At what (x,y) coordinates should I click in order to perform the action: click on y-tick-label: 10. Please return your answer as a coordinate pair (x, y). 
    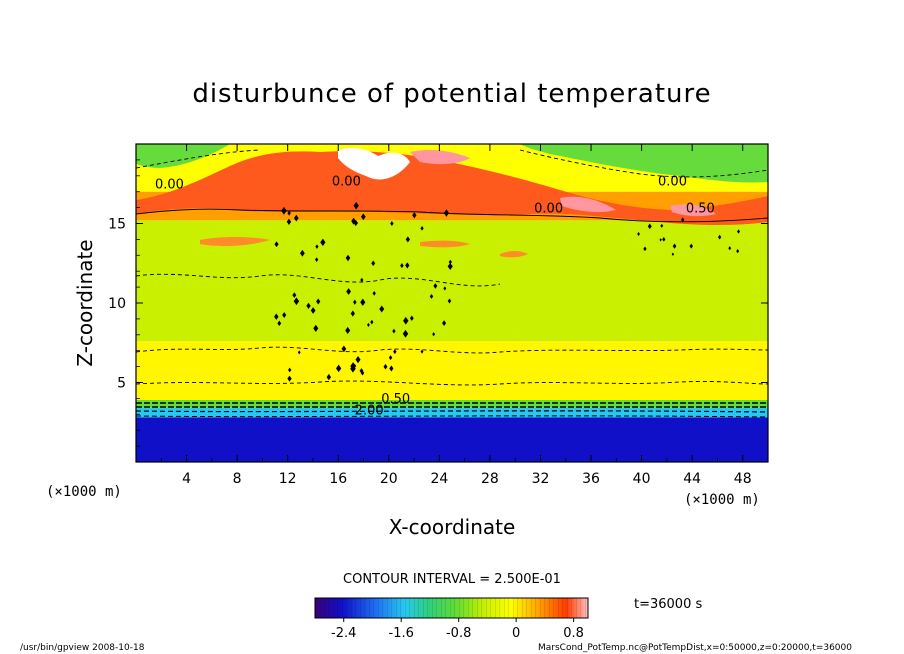
    Looking at the image, I should click on (117, 304).